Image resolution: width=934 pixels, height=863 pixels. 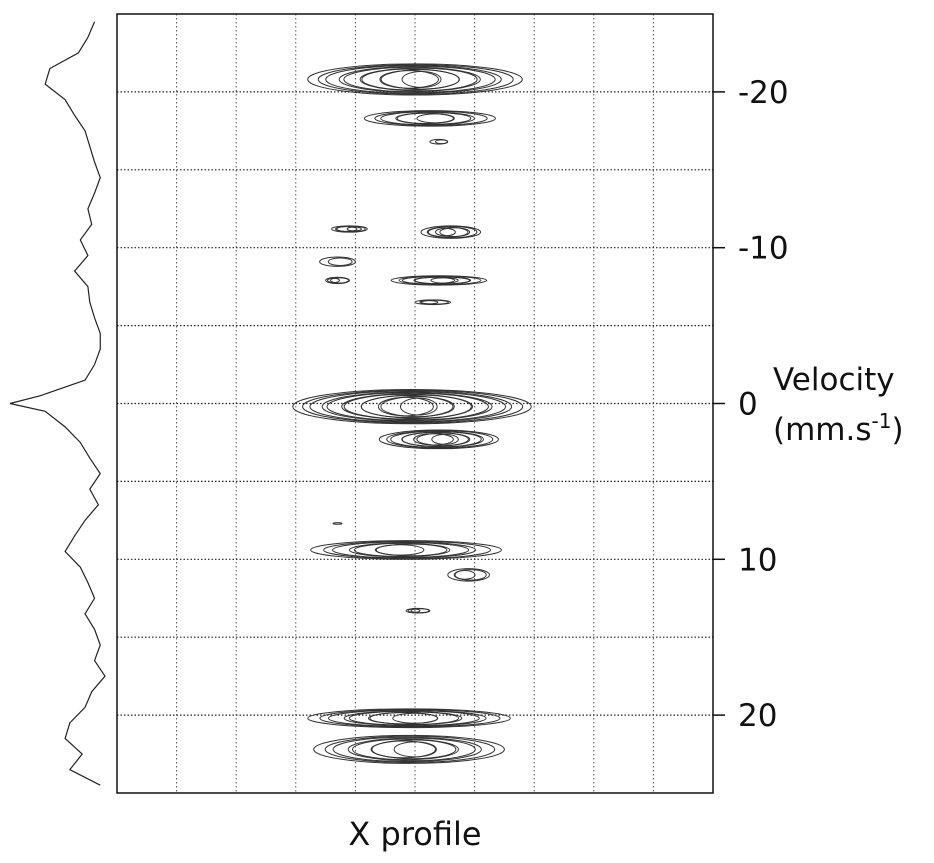 I want to click on y-tick-label: 10, so click(x=757, y=560).